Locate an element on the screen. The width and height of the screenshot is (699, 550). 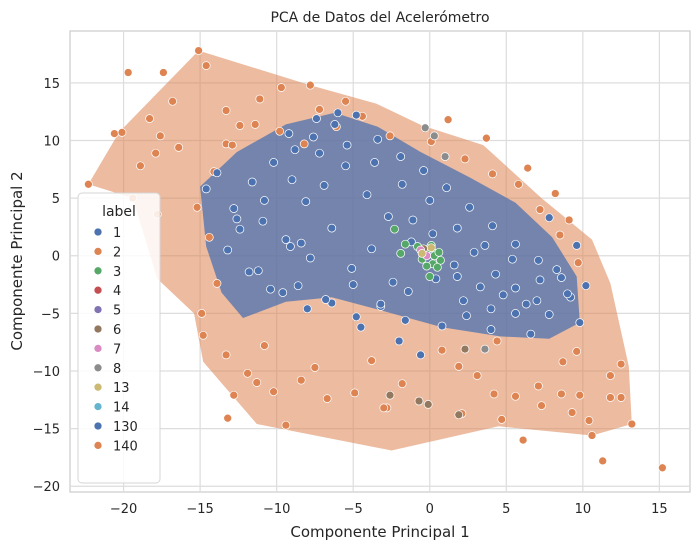
x-axis-label: Componente Principal 1 is located at coordinates (379, 532).